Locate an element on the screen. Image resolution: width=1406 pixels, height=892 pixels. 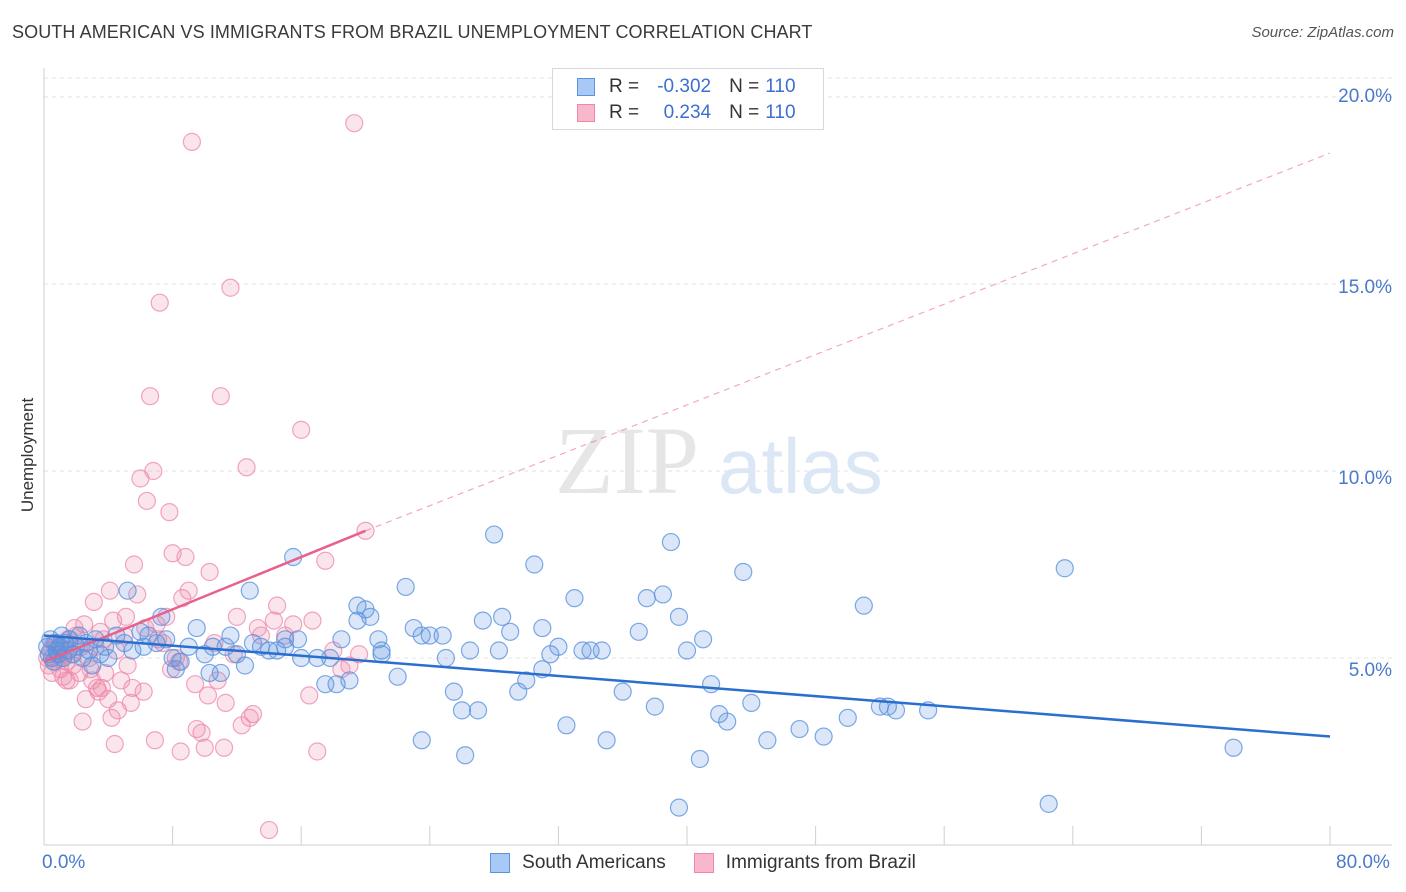
stats-row-south-americans: R = -0.302 N = 110 is located at coordinates (686, 87).